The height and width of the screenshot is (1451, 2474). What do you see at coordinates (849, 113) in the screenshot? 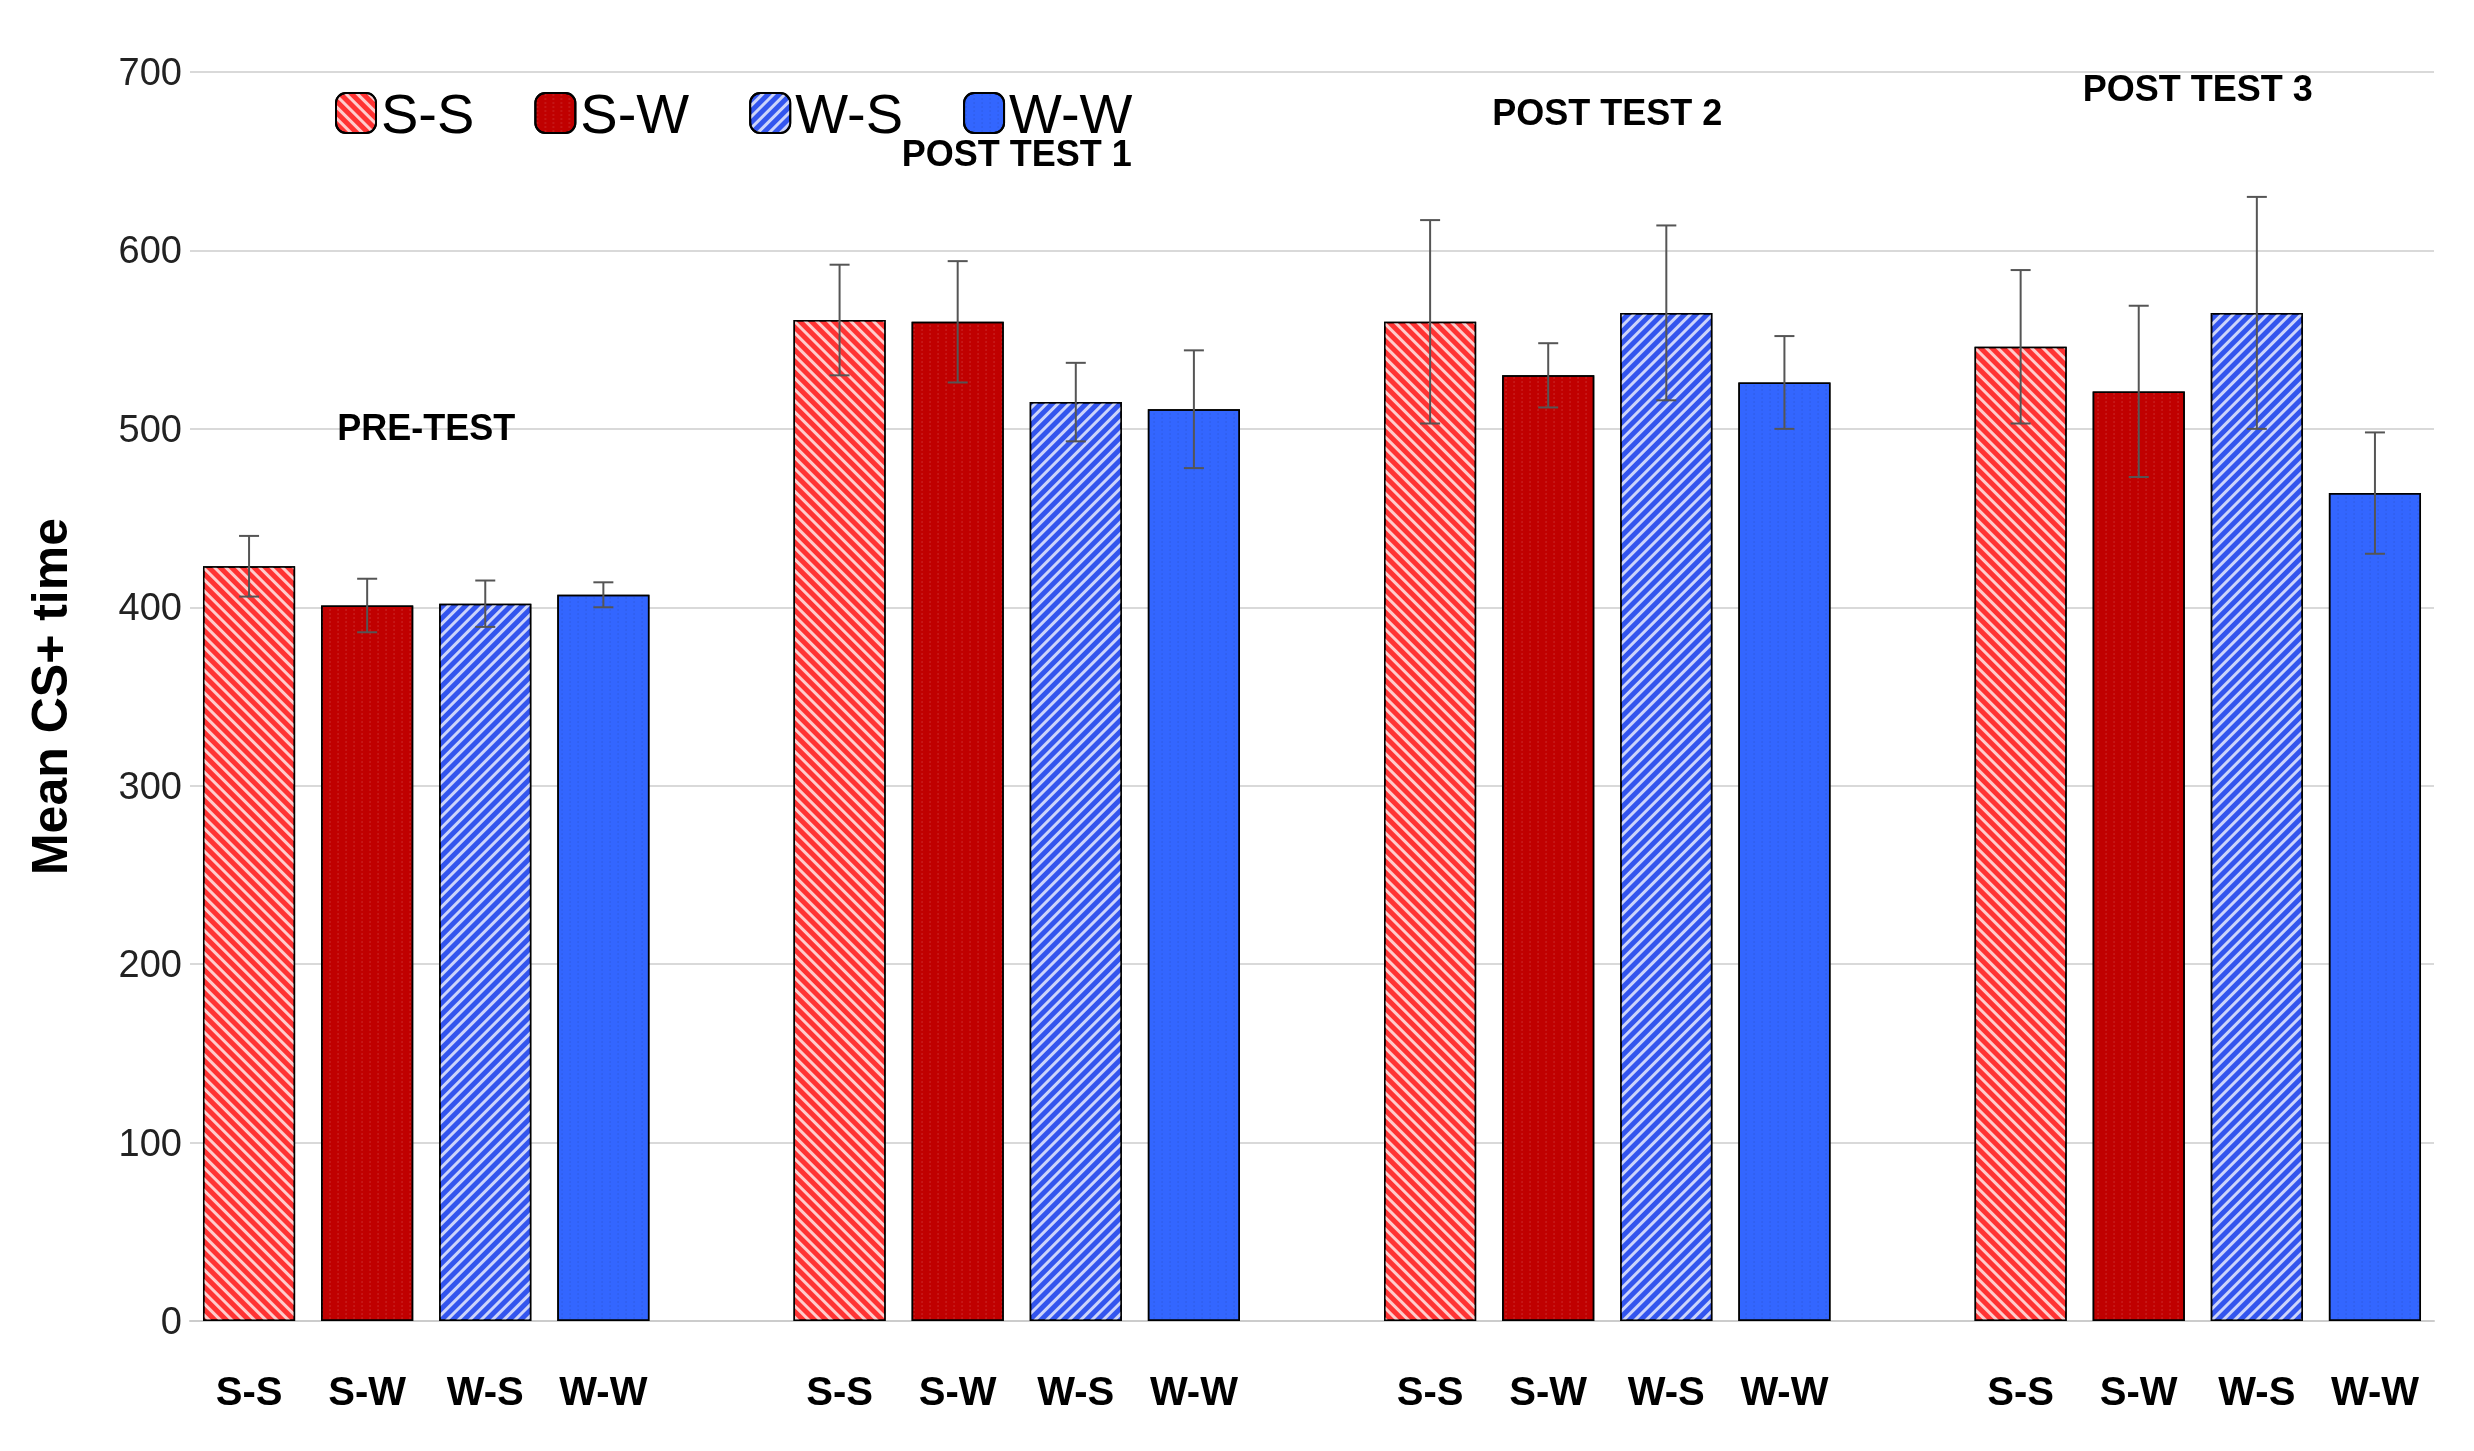
I see `legend-label: W-S` at bounding box center [849, 113].